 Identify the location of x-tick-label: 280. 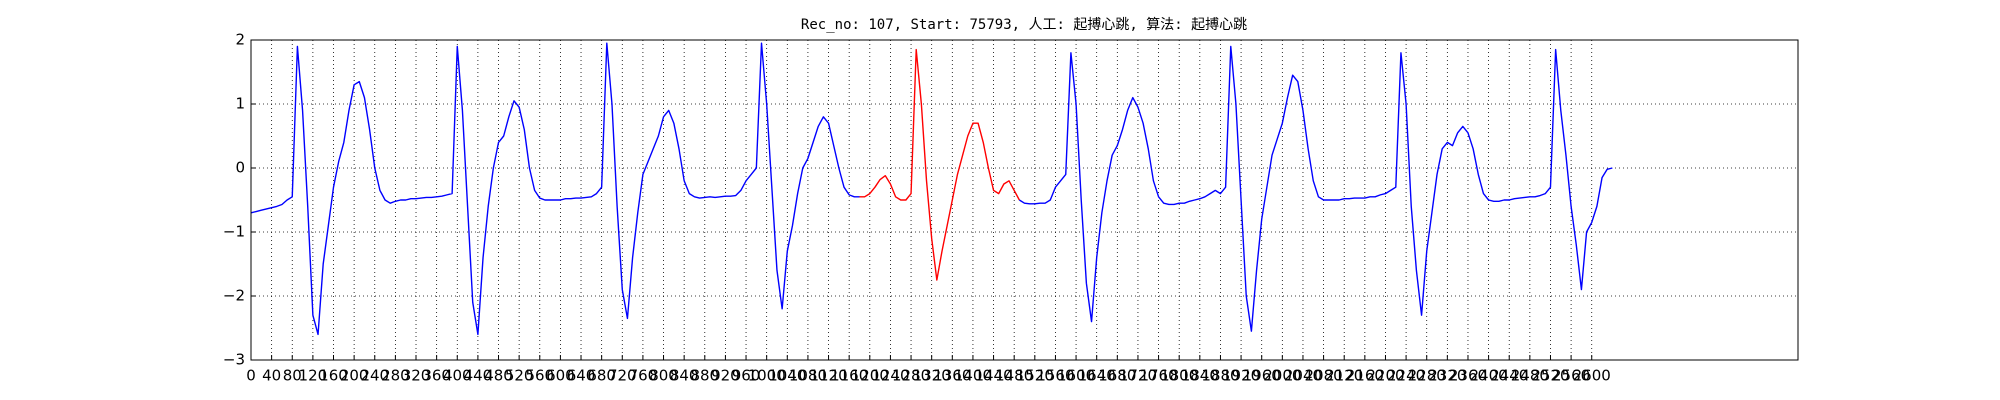
(395, 376).